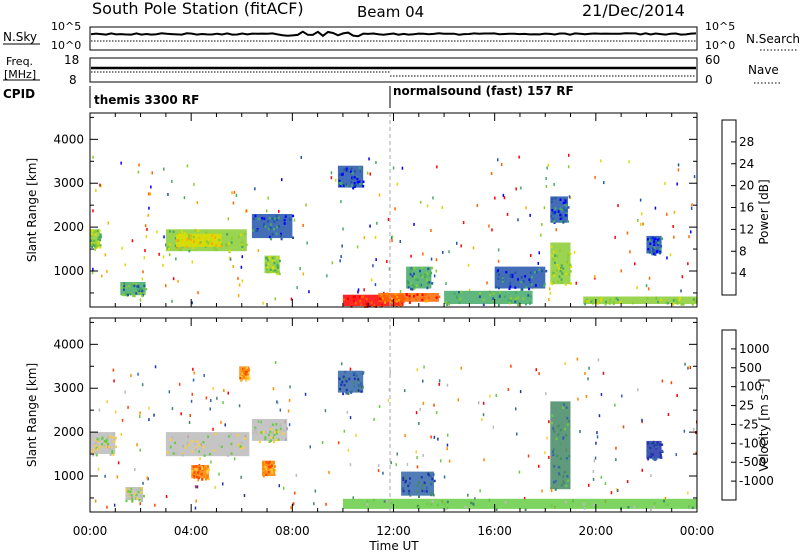 The height and width of the screenshot is (558, 800). I want to click on power-ytick-label: 3000, so click(68, 183).